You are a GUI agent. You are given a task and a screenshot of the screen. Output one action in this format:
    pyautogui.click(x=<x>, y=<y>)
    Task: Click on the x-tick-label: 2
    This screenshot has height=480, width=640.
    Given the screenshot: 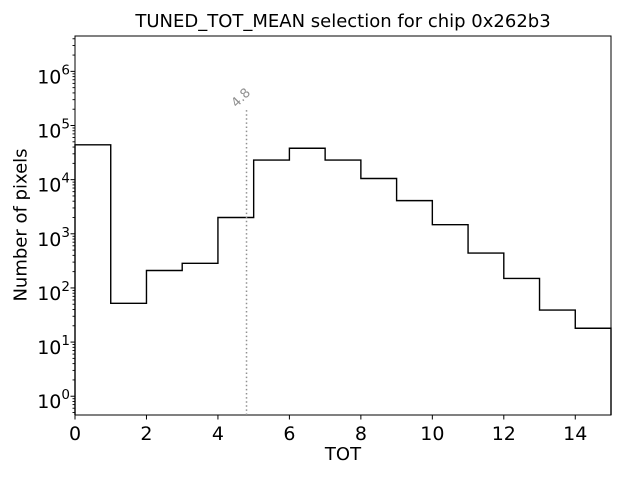 What is the action you would take?
    pyautogui.click(x=146, y=434)
    